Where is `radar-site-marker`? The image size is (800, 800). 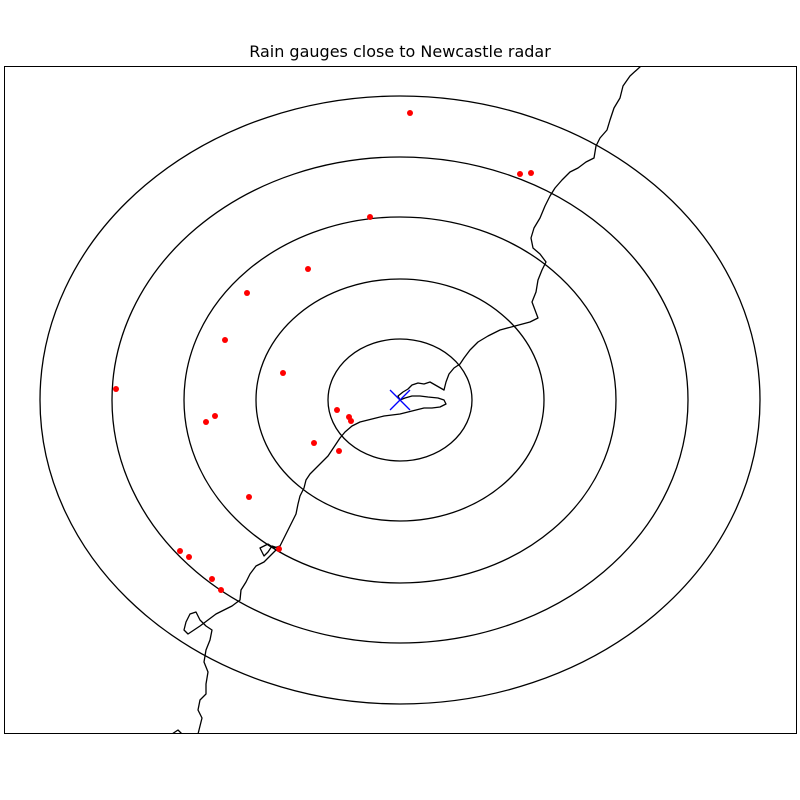
radar-site-marker is located at coordinates (400, 400).